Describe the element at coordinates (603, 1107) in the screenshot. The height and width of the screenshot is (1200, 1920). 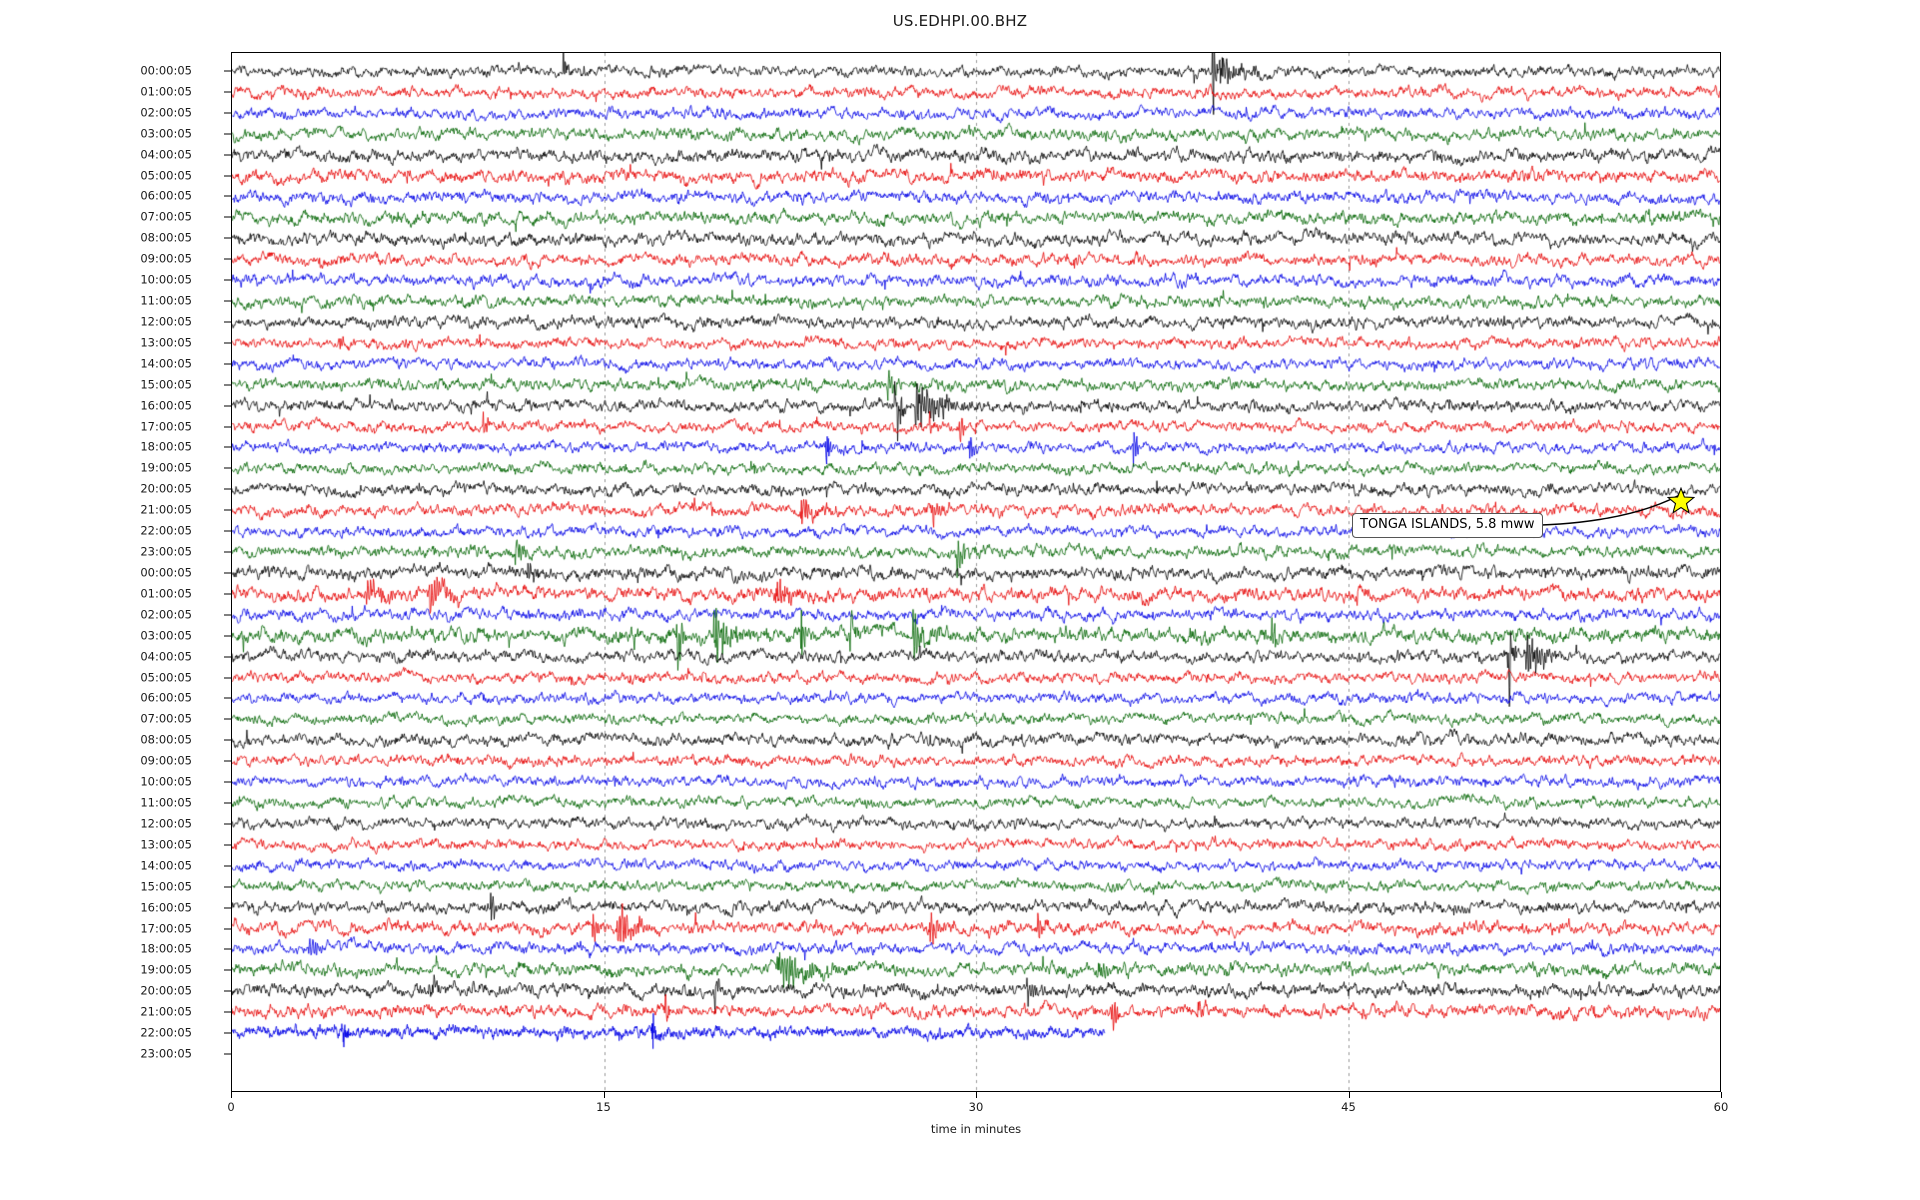
I see `x-axis-tick-label: 15` at that location.